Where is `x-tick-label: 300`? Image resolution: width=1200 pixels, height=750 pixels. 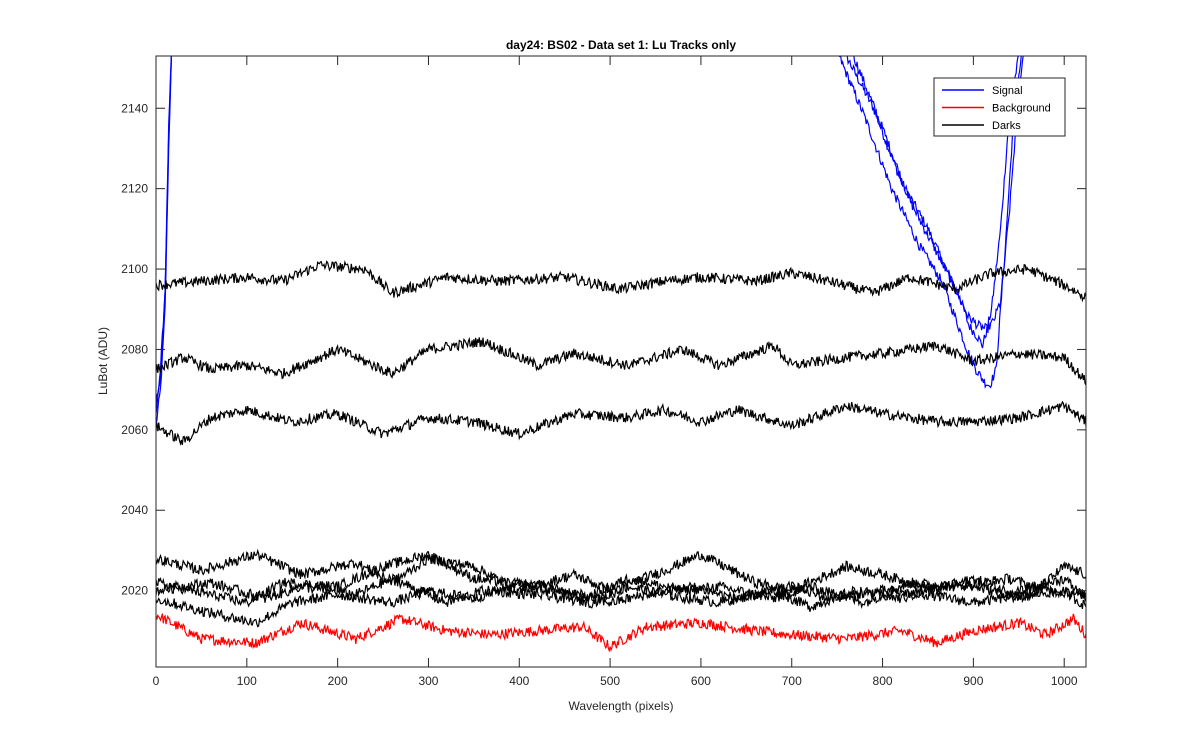
x-tick-label: 300 is located at coordinates (428, 681).